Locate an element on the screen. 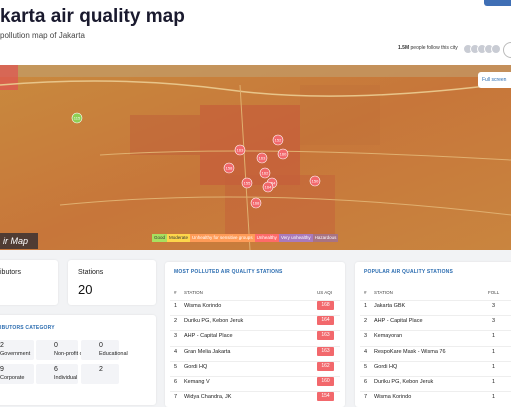  station-name: Duriku PG, Kebon Jeruk is located at coordinates (214, 321).